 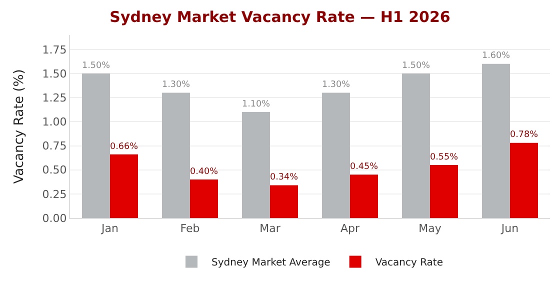 I want to click on data-label: 0.66%, so click(x=124, y=147).